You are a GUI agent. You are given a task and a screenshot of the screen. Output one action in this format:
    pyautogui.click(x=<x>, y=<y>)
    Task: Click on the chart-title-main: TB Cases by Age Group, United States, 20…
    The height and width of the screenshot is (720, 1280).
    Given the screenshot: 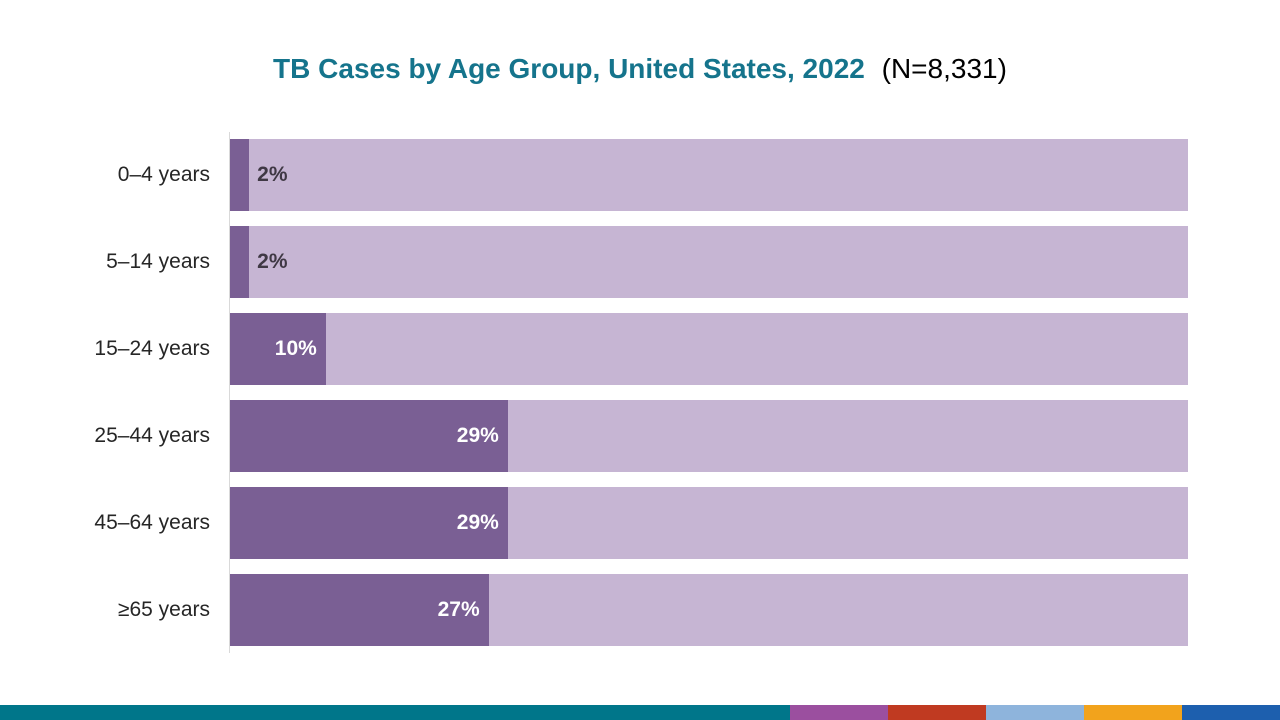 What is the action you would take?
    pyautogui.click(x=569, y=68)
    